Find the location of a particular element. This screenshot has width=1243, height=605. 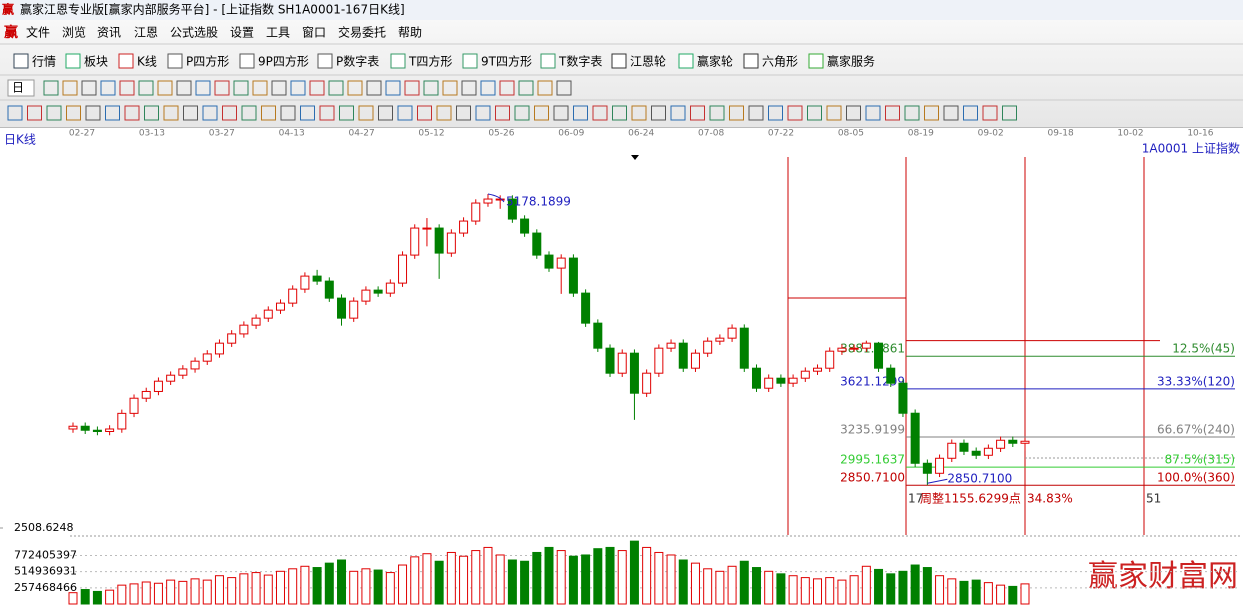

menu-item: 窗口 is located at coordinates (314, 33).